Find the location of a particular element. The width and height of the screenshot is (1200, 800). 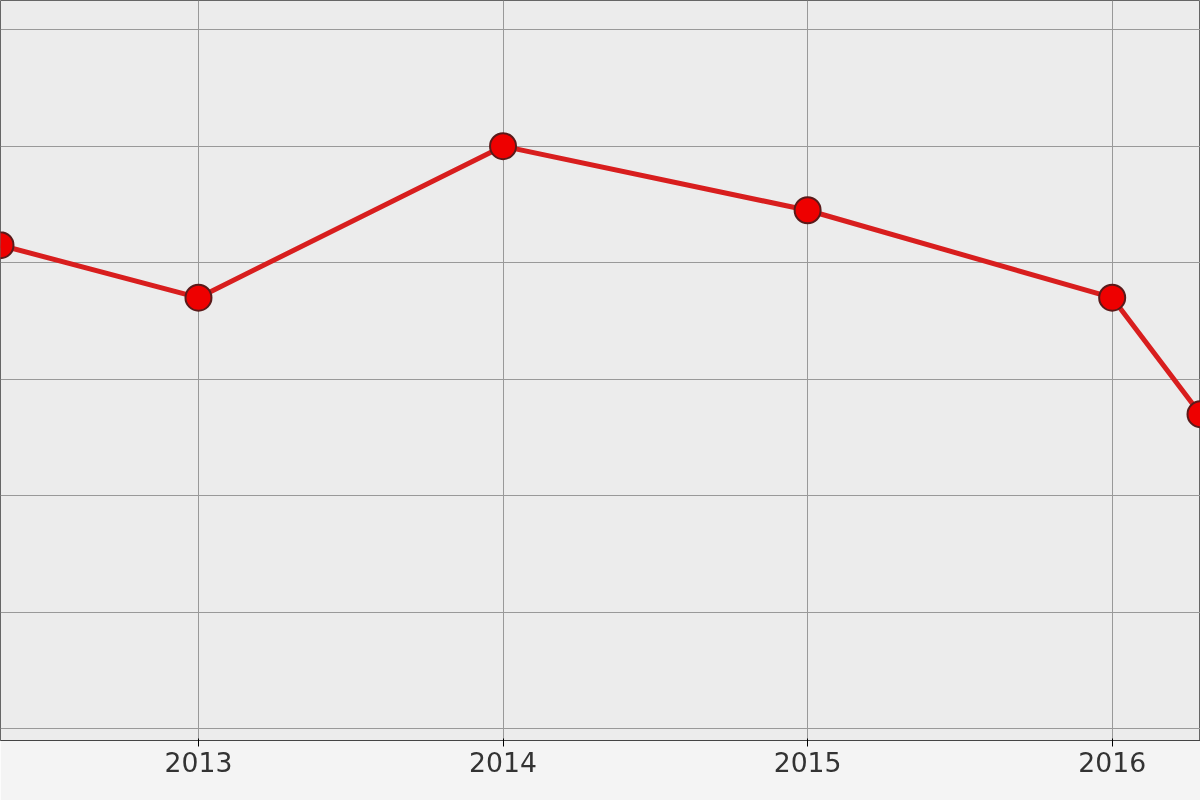

x-tick-label: 2015 is located at coordinates (807, 762).